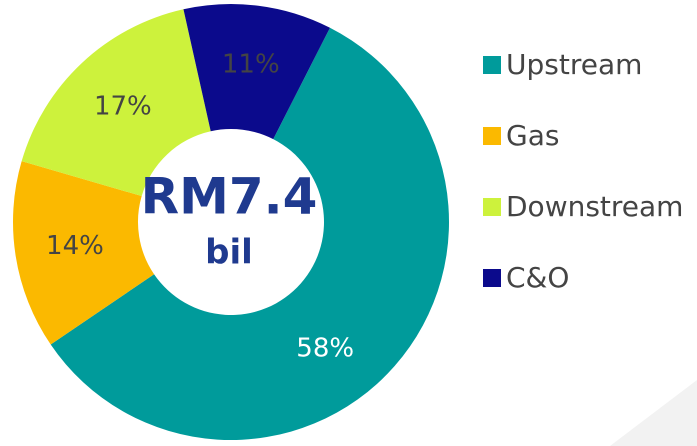  What do you see at coordinates (594, 206) in the screenshot?
I see `legend-label: Downstream` at bounding box center [594, 206].